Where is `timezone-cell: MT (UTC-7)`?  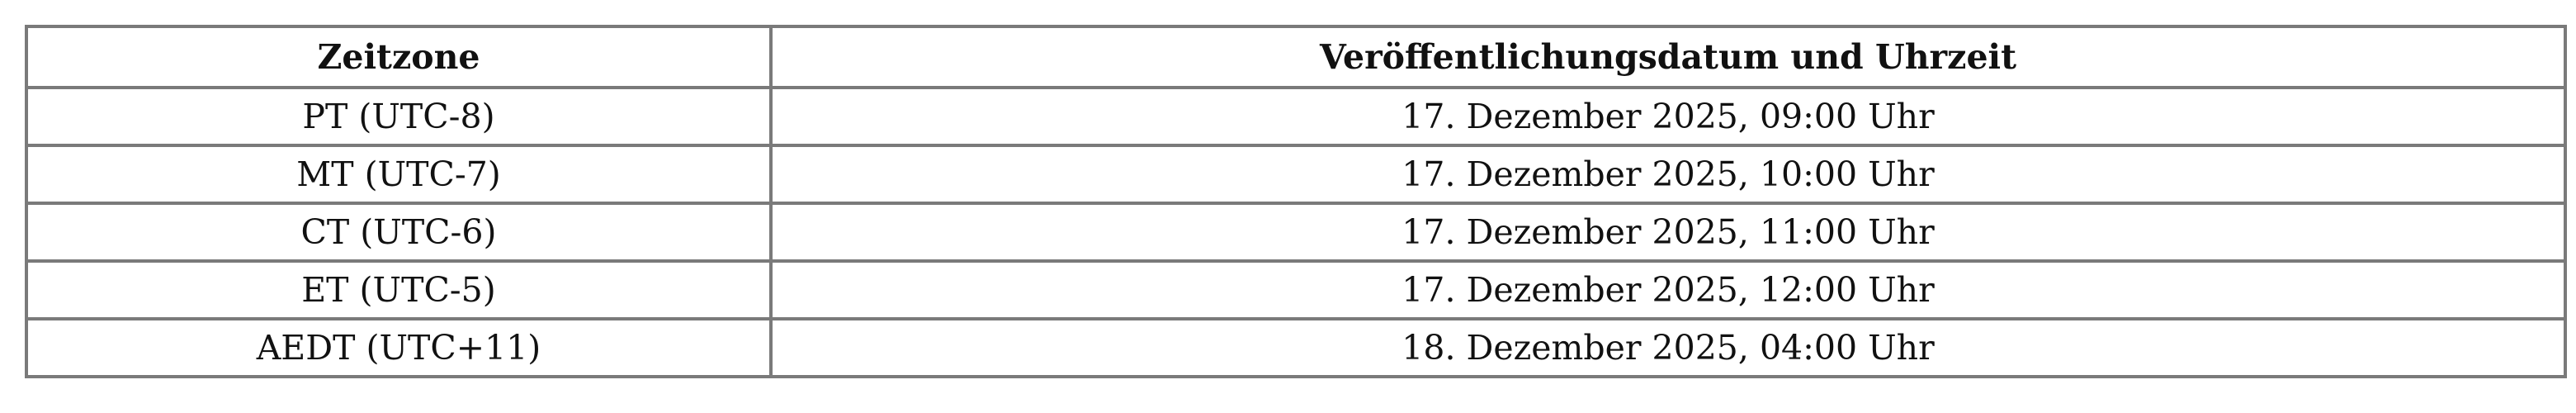 timezone-cell: MT (UTC-7) is located at coordinates (399, 174).